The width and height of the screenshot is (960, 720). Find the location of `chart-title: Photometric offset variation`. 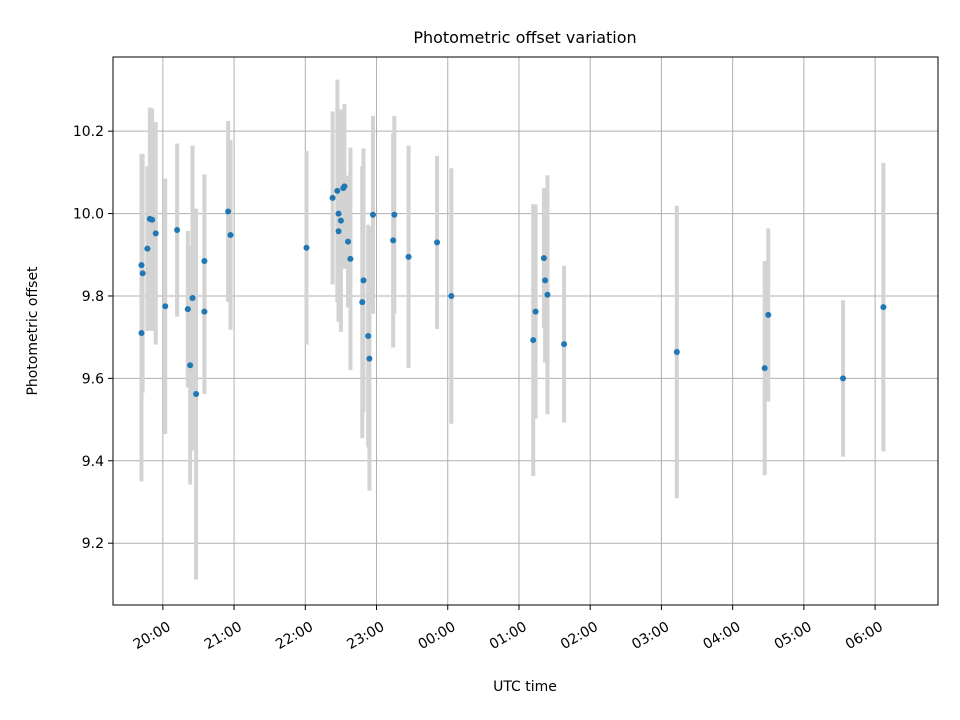

chart-title: Photometric offset variation is located at coordinates (524, 37).